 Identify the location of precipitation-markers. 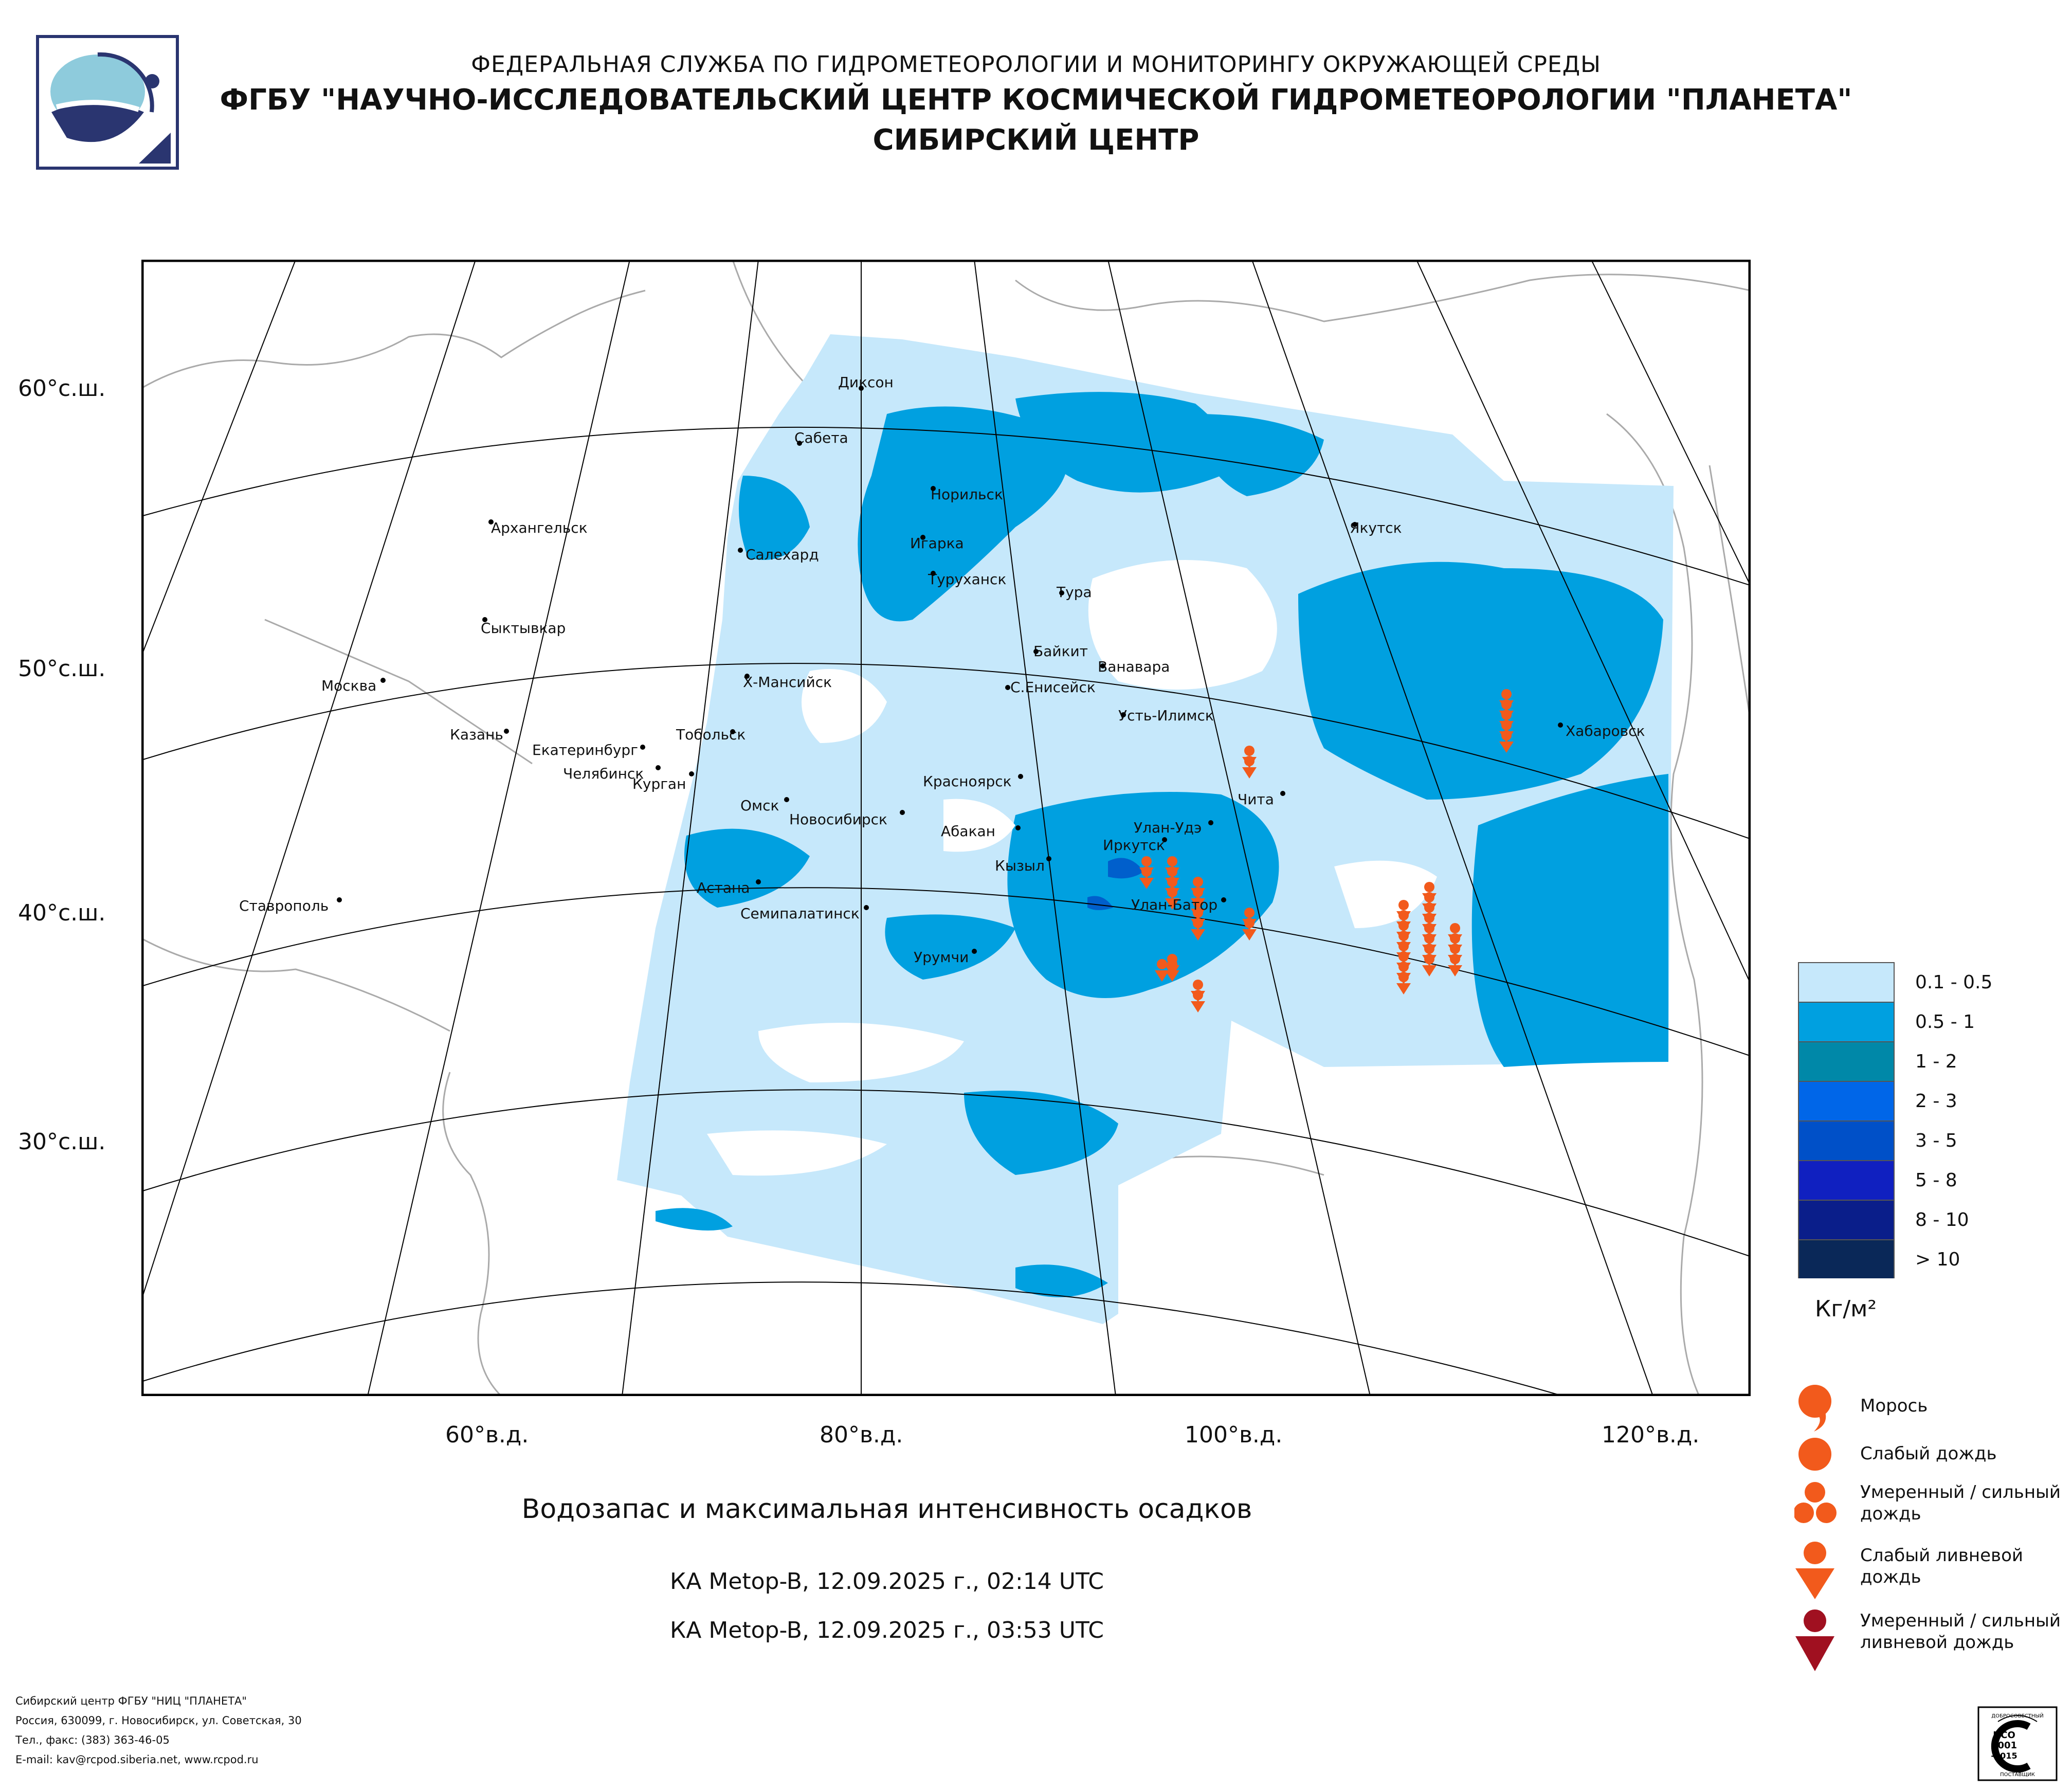
(1326, 851).